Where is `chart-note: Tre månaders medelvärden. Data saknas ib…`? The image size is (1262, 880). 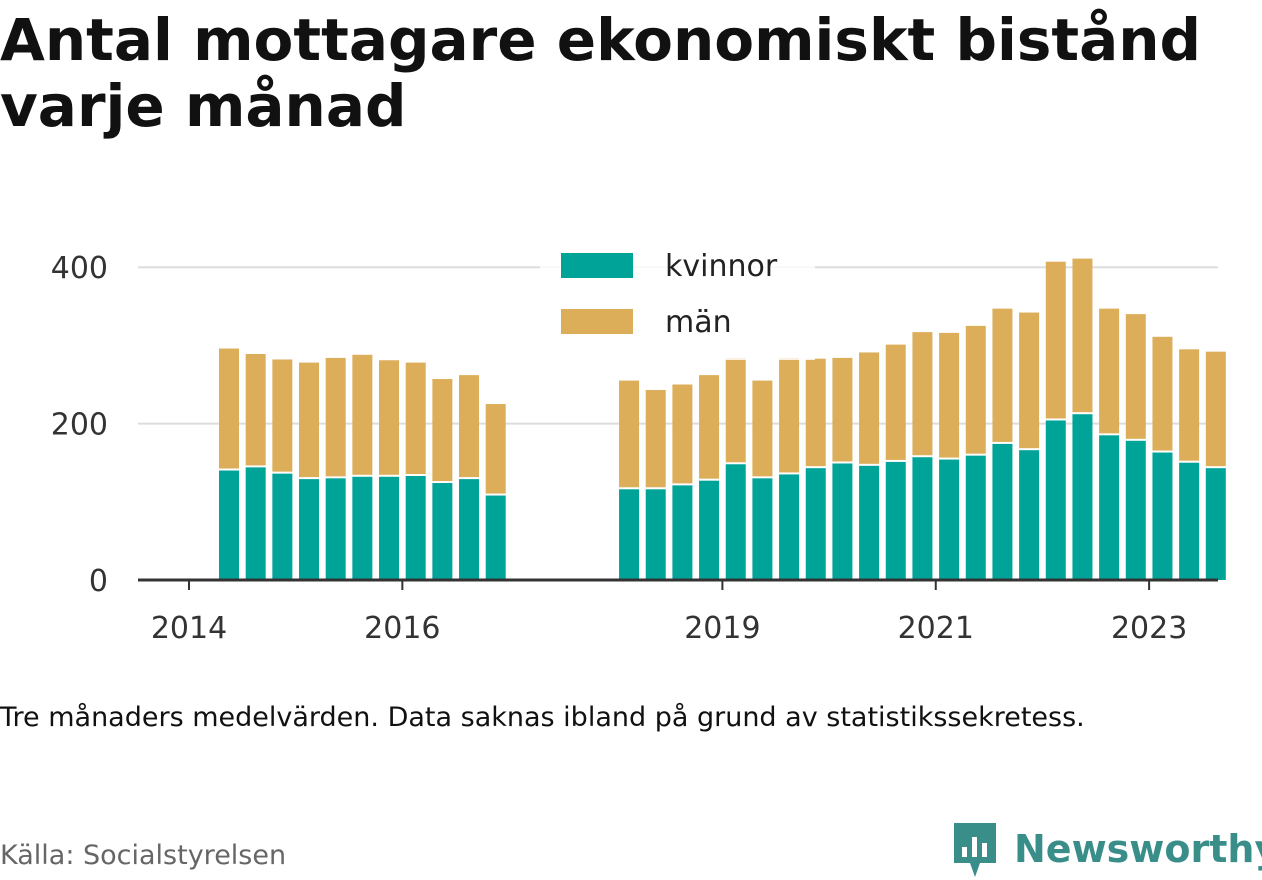 chart-note: Tre månaders medelvärden. Data saknas ib… is located at coordinates (542, 717).